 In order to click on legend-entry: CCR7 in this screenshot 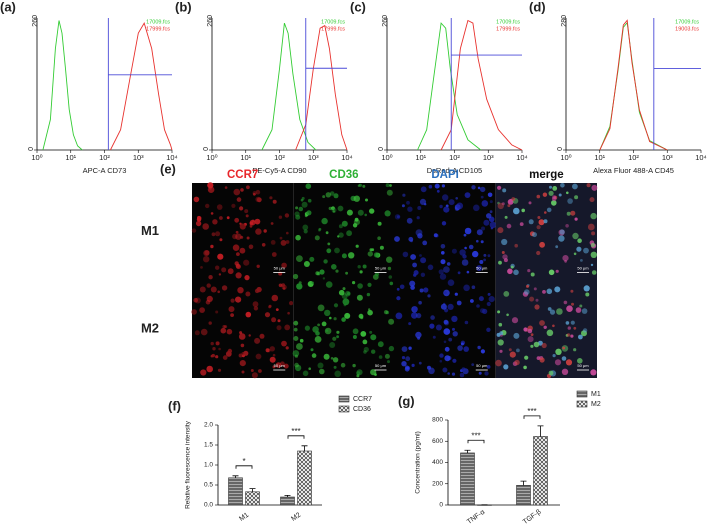, I will do `click(362, 399)`.